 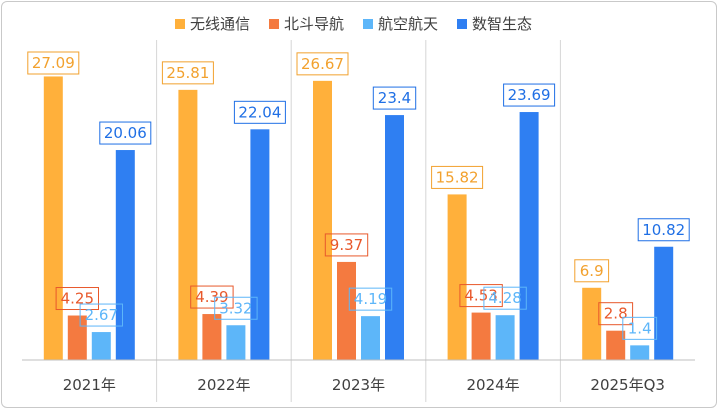 I want to click on data-label-text: 22.04, so click(x=259, y=112).